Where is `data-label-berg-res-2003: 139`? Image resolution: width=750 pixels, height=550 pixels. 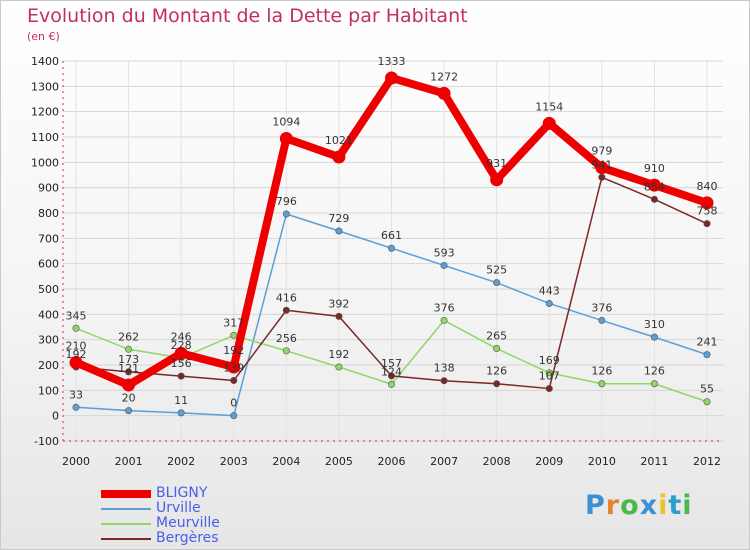 data-label-berg-res-2003: 139 is located at coordinates (233, 367).